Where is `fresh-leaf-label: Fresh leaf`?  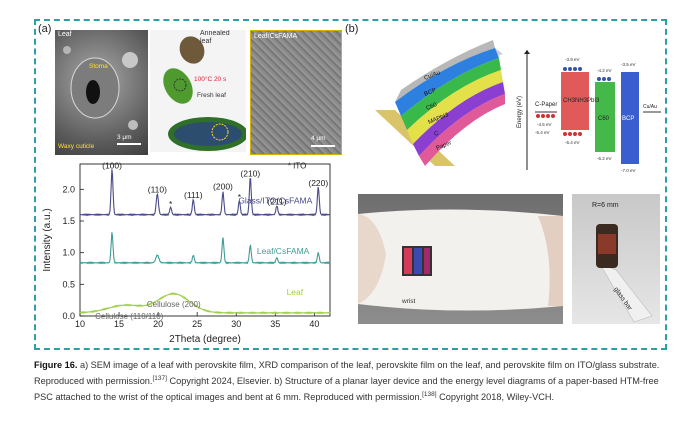
fresh-leaf-label: Fresh leaf is located at coordinates (211, 95).